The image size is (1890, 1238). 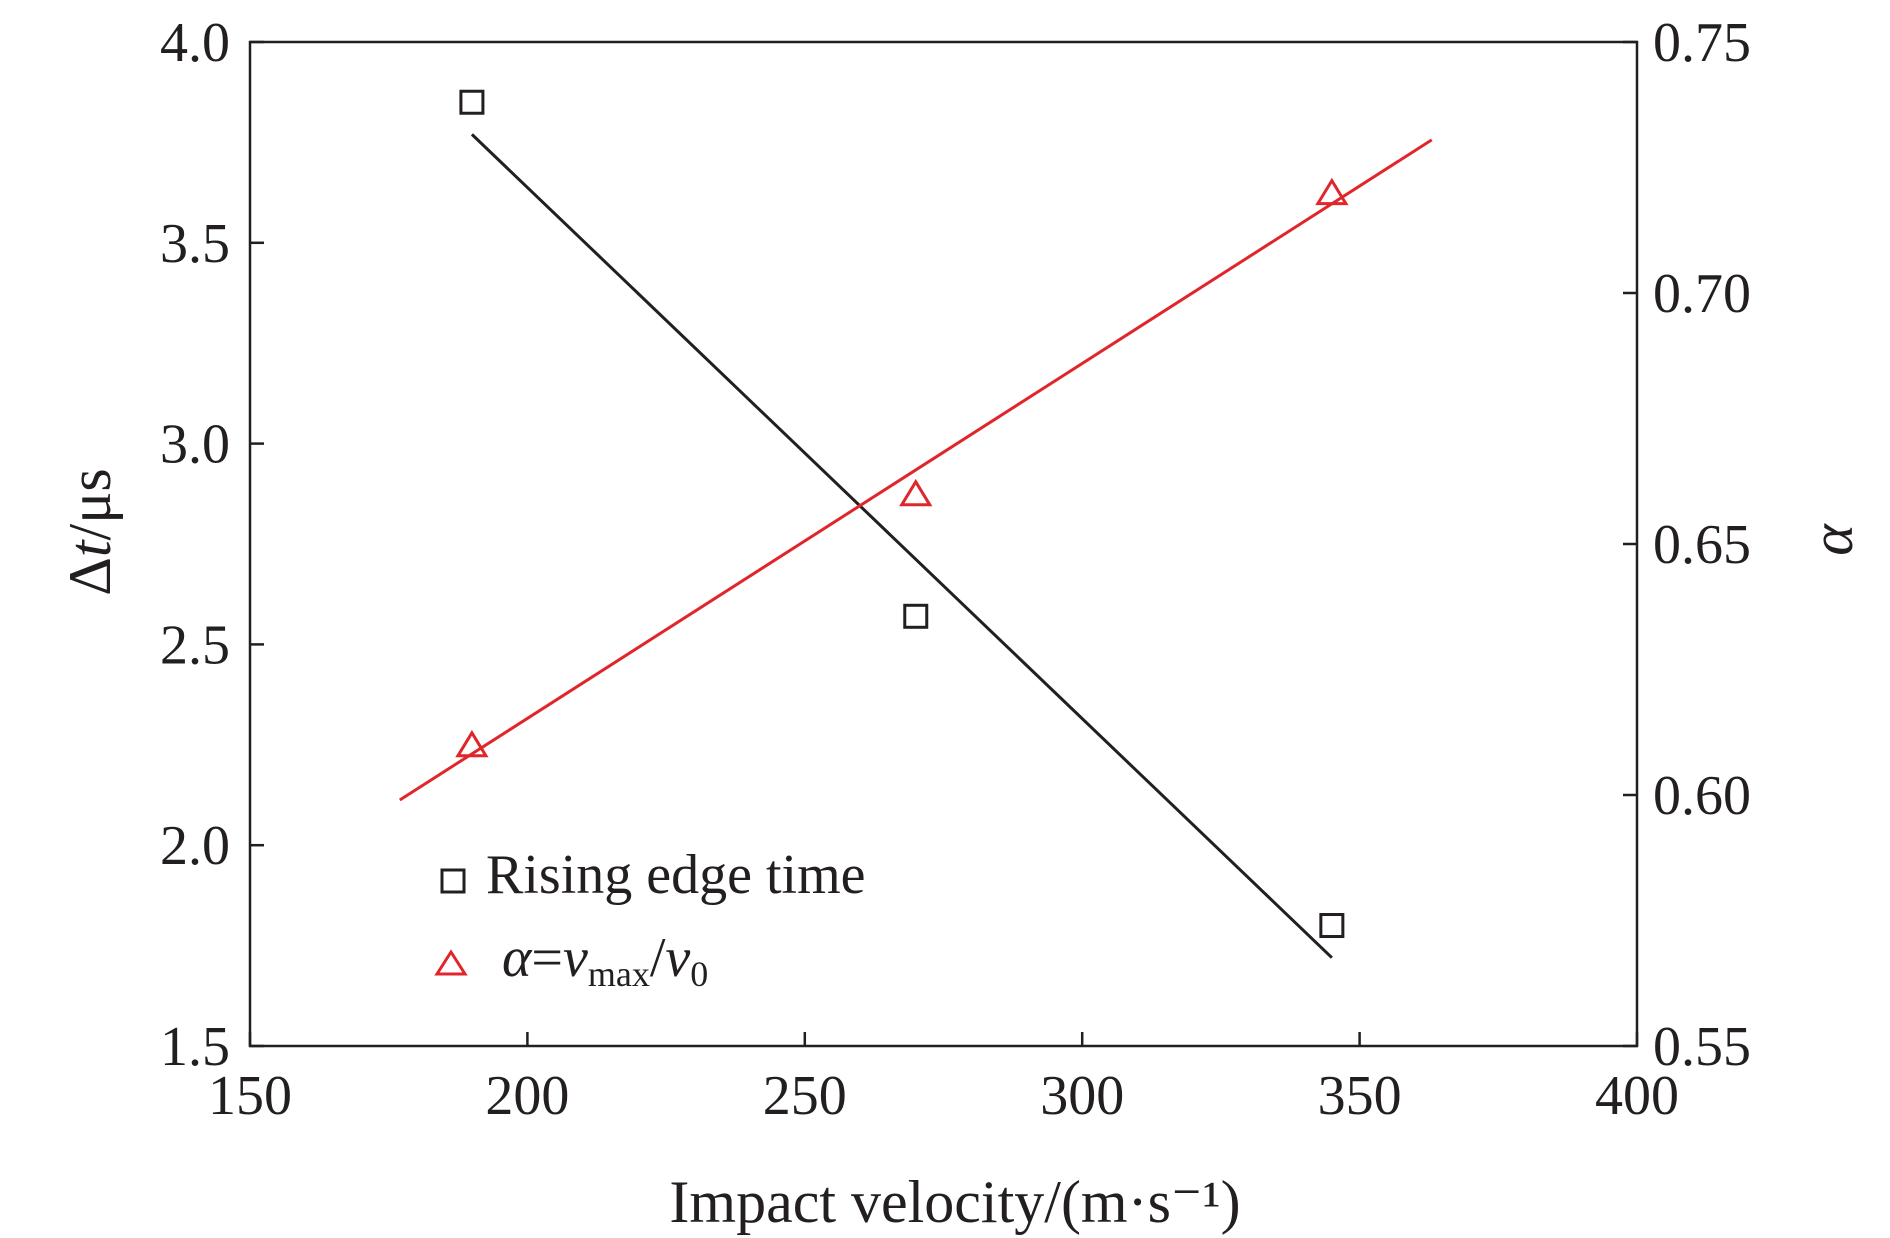 What do you see at coordinates (195, 645) in the screenshot?
I see `y-left-tick-label: 2.5` at bounding box center [195, 645].